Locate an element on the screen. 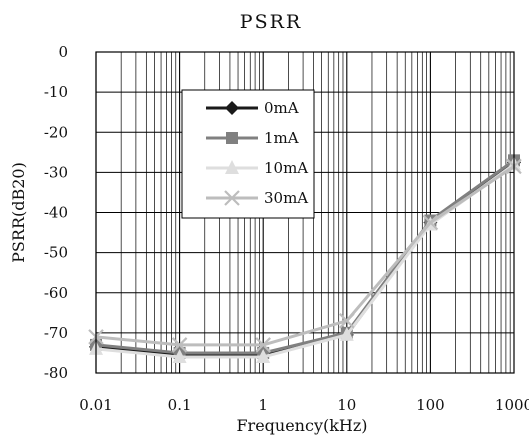  legend-entry: 1mA is located at coordinates (252, 138).